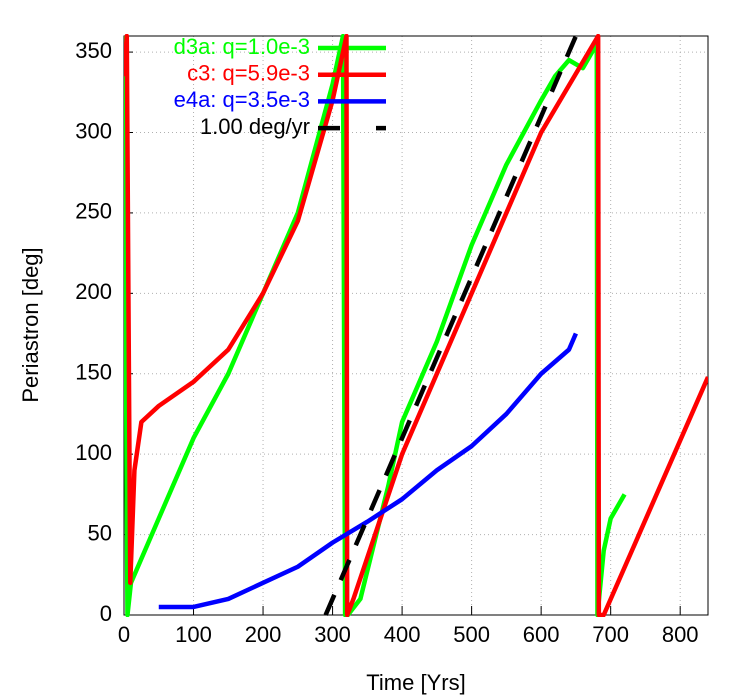 The height and width of the screenshot is (700, 736). Describe the element at coordinates (263, 634) in the screenshot. I see `x-tick-label: 200` at that location.